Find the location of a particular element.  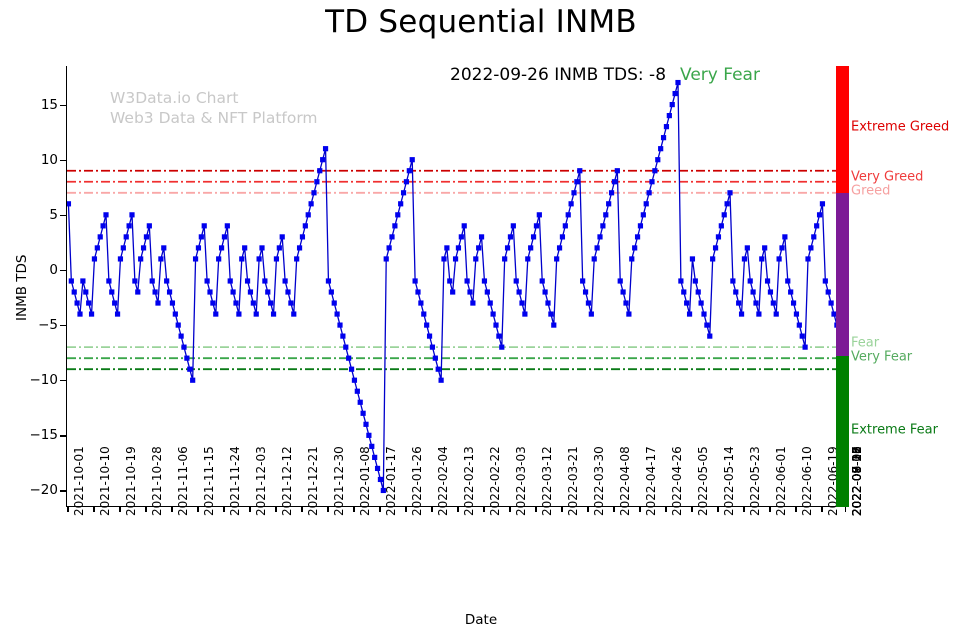

x-tick-label: 2021-12-03 is located at coordinates (261, 481).